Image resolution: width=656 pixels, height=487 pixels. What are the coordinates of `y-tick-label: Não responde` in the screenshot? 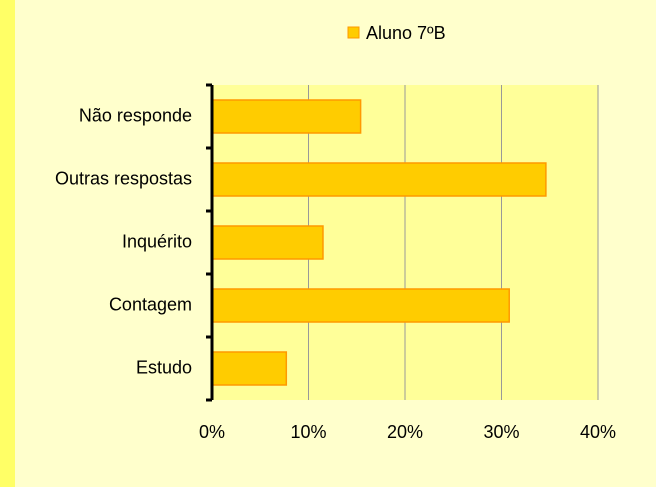 It's located at (135, 115).